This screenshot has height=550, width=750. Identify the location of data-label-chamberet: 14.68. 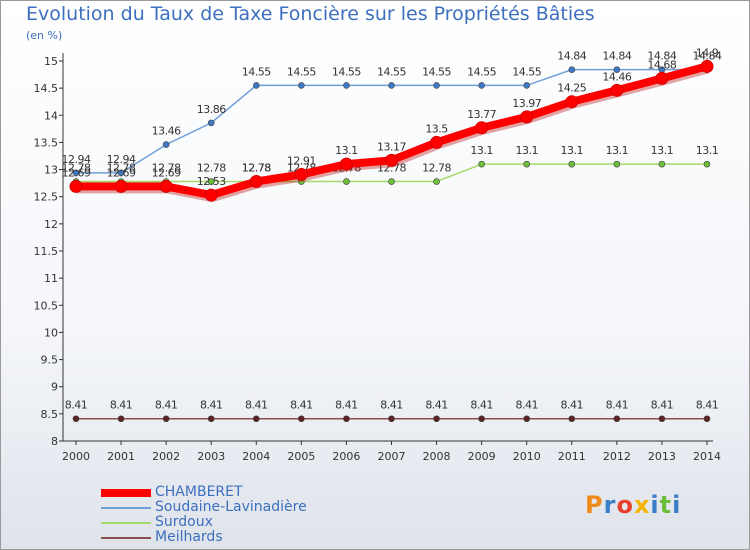
(661, 64).